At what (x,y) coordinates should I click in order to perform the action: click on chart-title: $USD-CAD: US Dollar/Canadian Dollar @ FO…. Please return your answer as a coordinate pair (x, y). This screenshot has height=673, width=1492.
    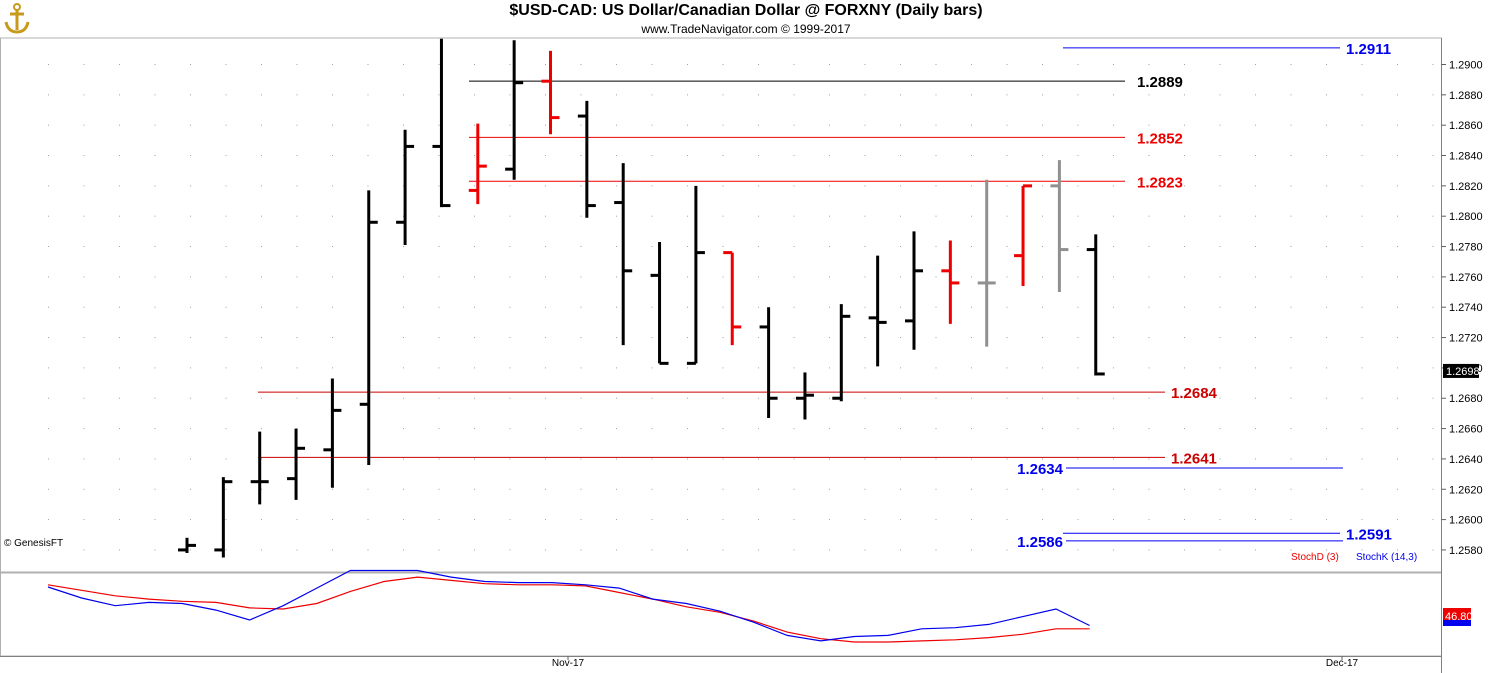
    Looking at the image, I should click on (746, 10).